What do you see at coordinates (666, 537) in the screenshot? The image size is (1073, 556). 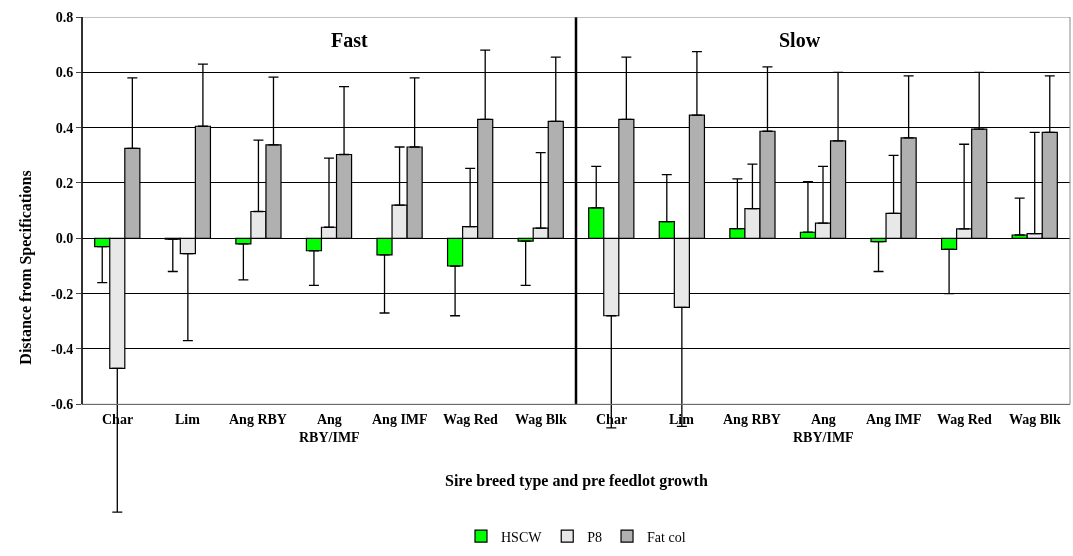 I see `legend-label: Fat col` at bounding box center [666, 537].